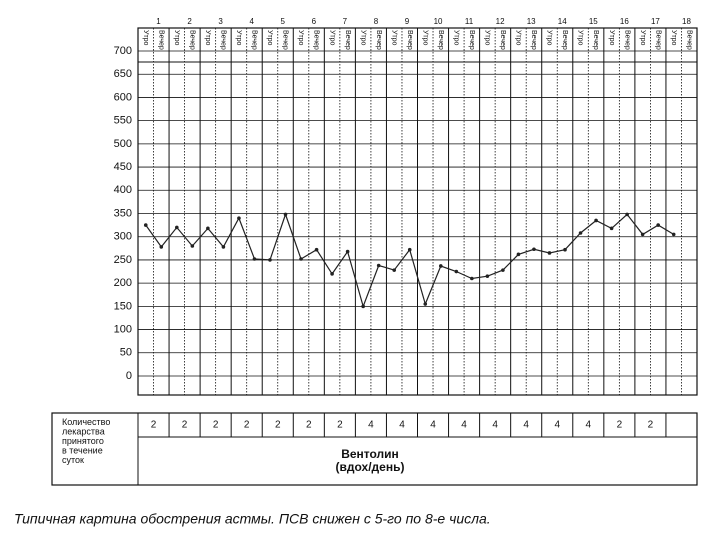 Image resolution: width=720 pixels, height=545 pixels. Describe the element at coordinates (469, 21) in the screenshot. I see `x-tick-label: 11` at that location.